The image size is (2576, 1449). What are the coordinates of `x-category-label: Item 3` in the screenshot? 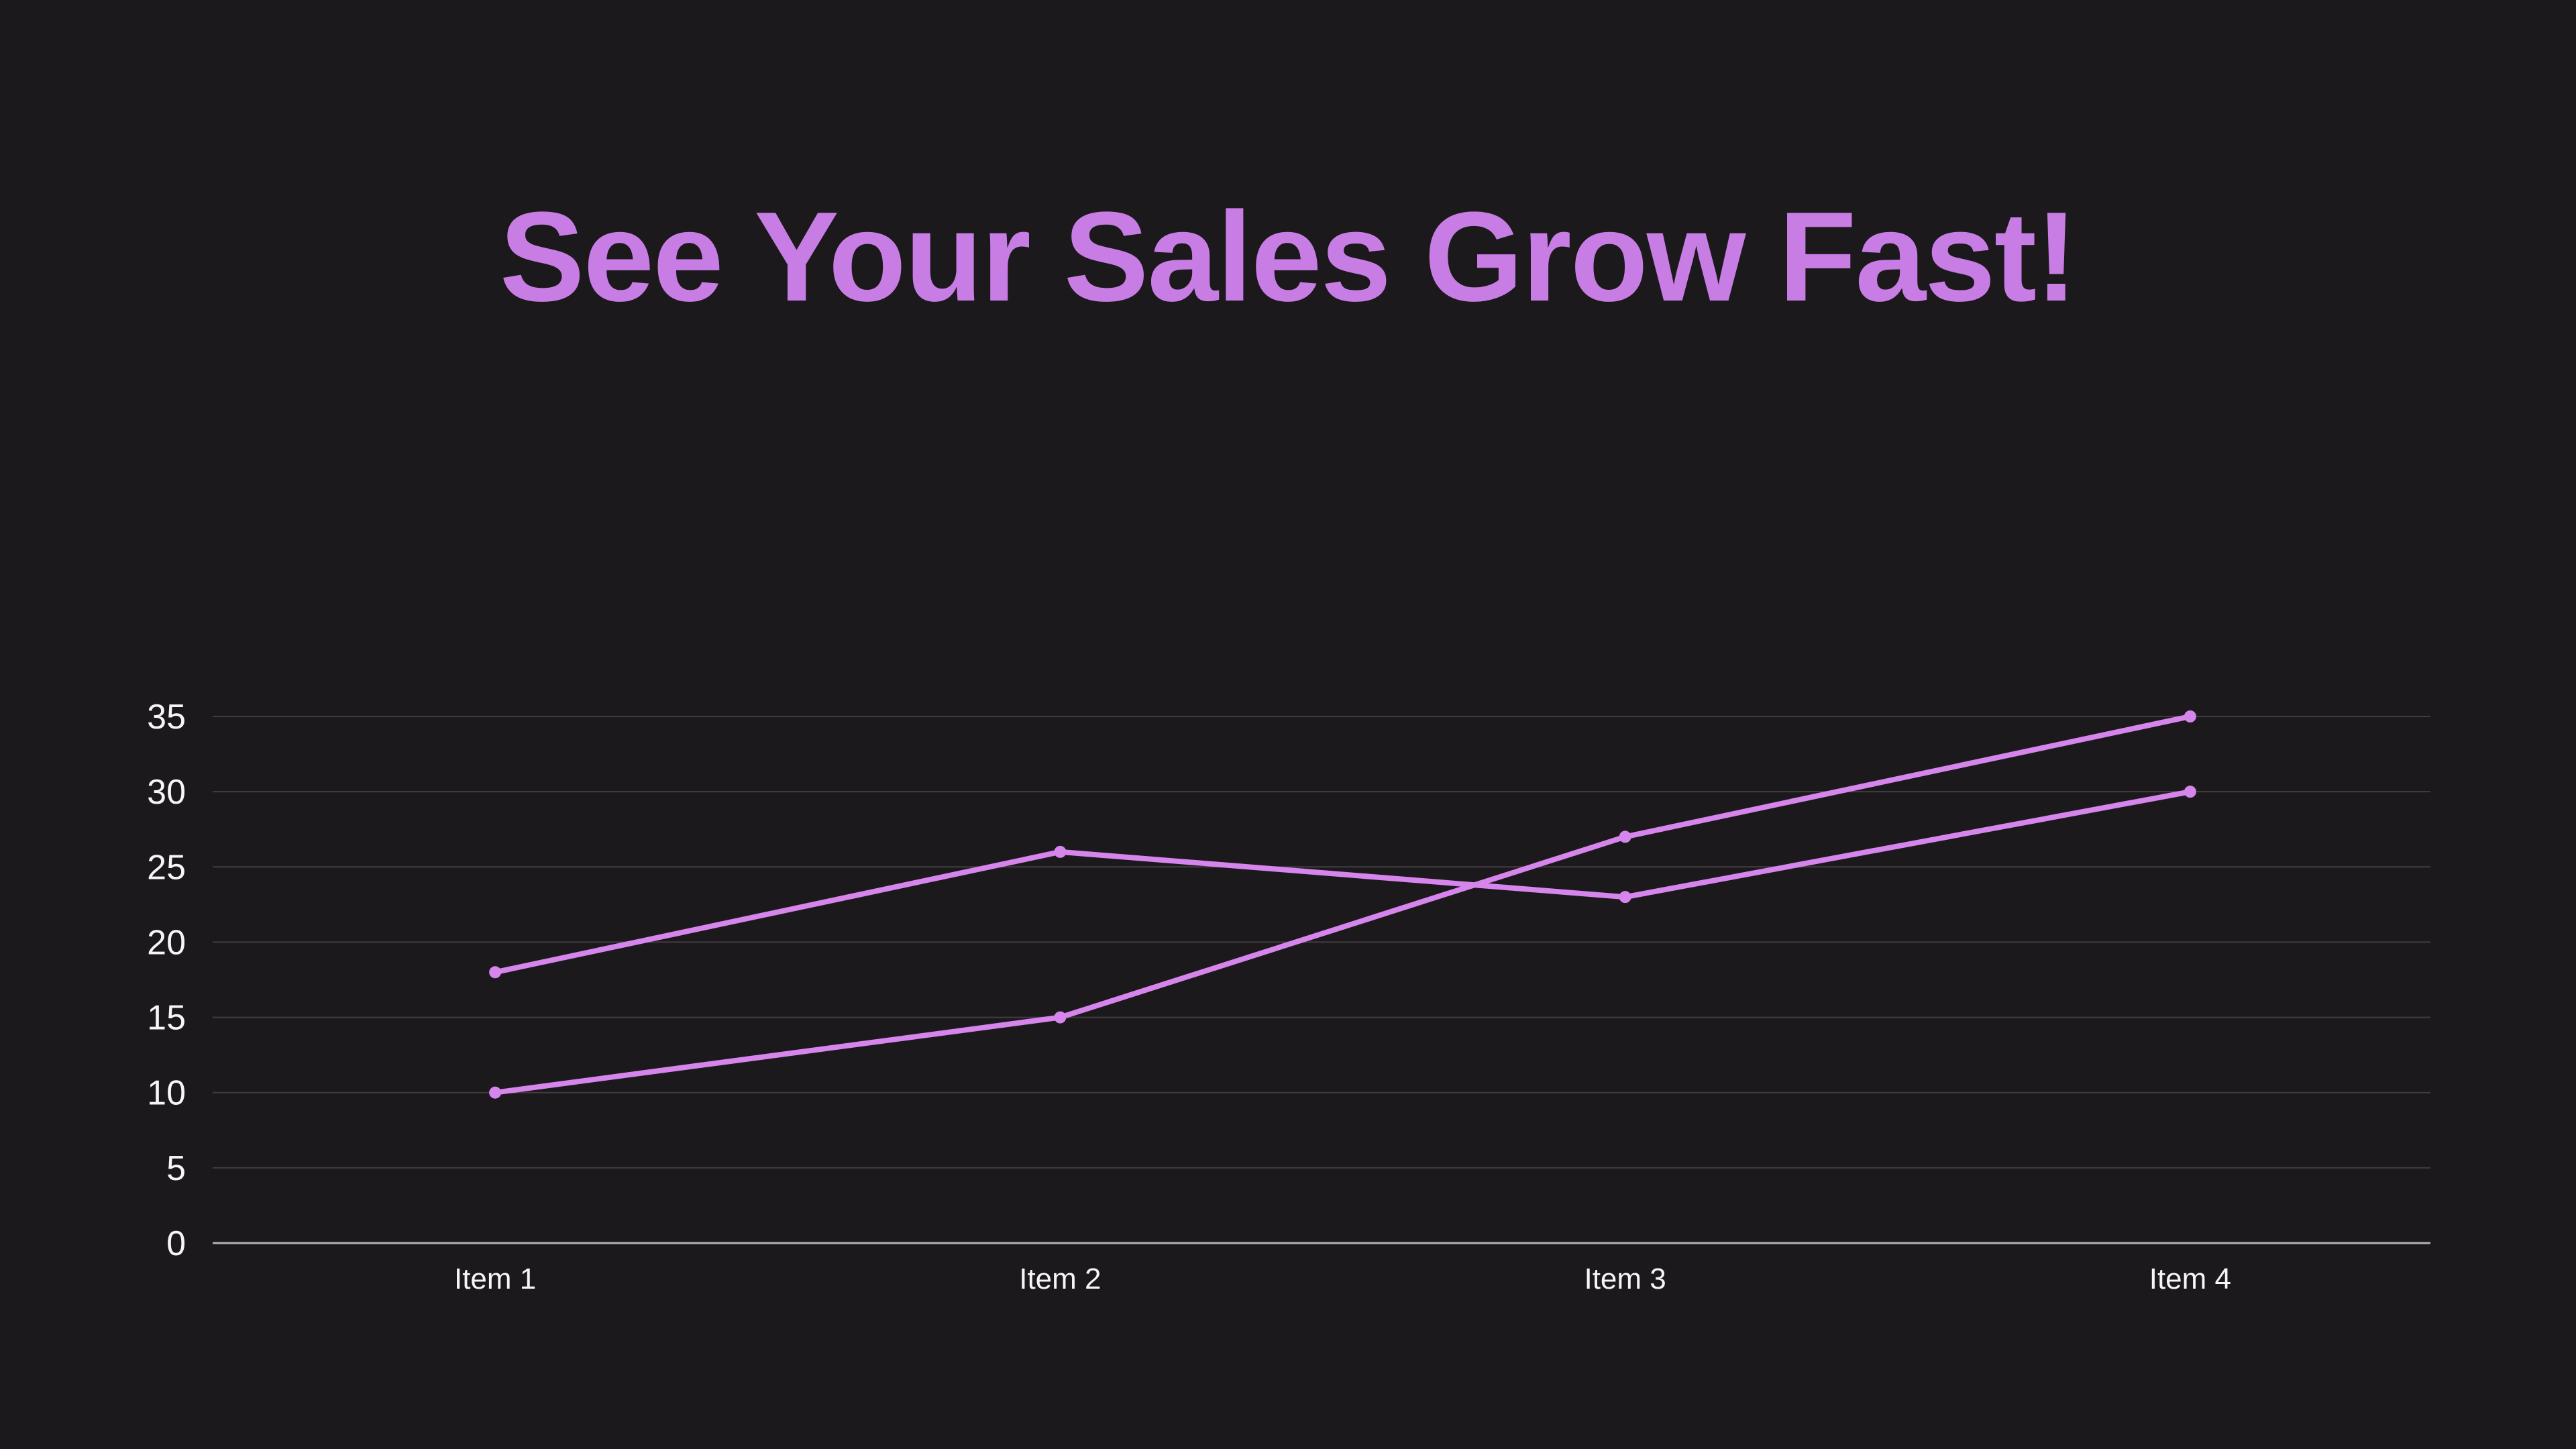 It's located at (1625, 1279).